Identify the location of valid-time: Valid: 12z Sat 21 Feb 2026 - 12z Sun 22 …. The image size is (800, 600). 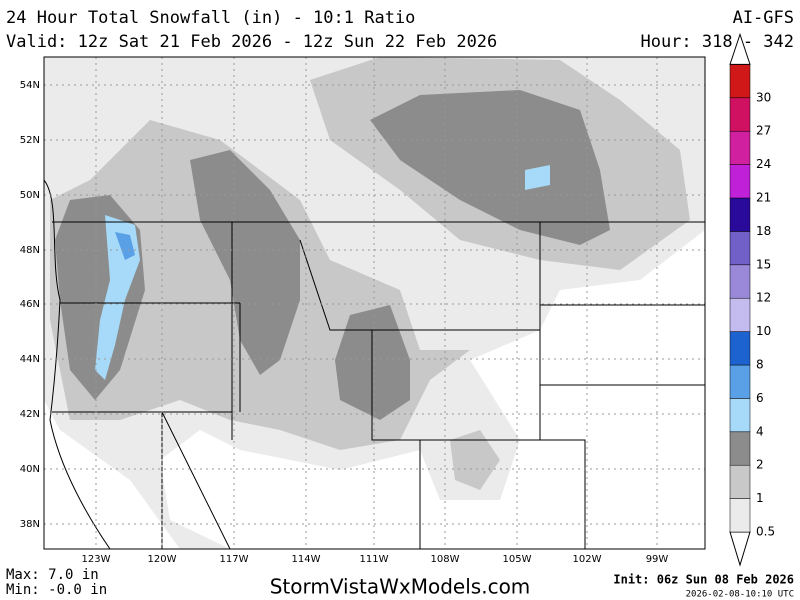
(251, 42).